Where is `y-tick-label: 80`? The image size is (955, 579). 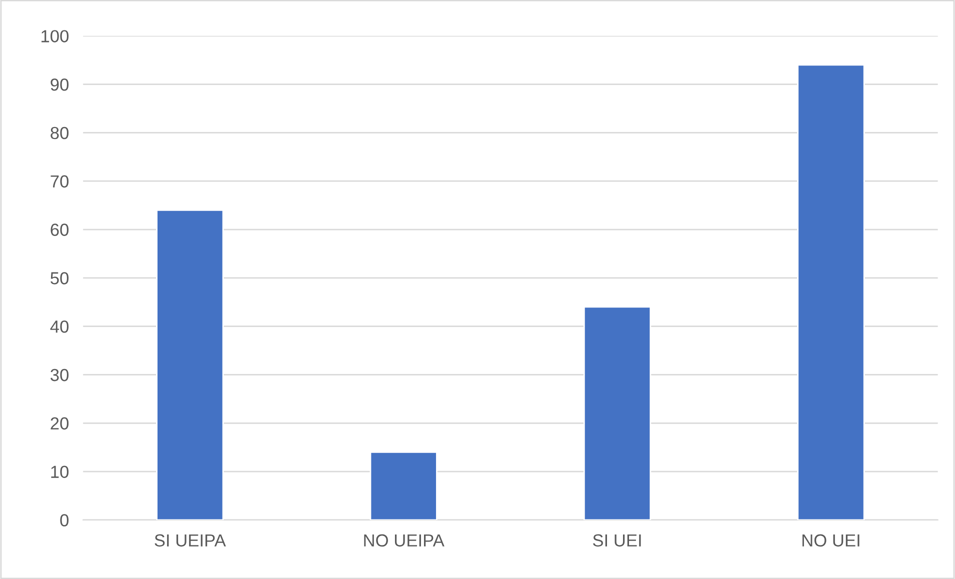
y-tick-label: 80 is located at coordinates (59, 133).